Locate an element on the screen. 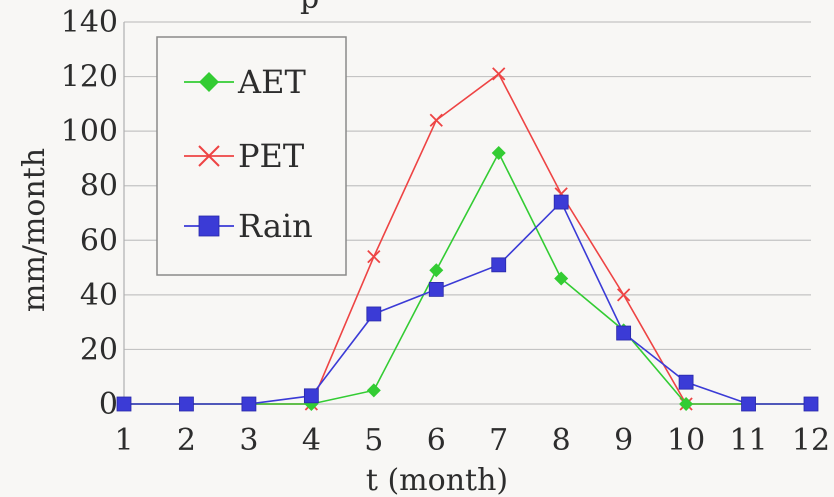 The image size is (834, 497). x-tick-label: 8 is located at coordinates (561, 440).